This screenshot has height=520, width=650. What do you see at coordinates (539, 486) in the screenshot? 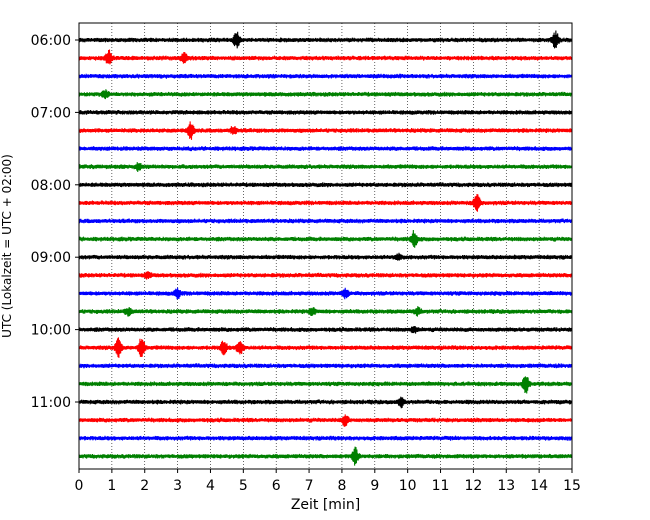
I see `x-tick-label: 14` at bounding box center [539, 486].